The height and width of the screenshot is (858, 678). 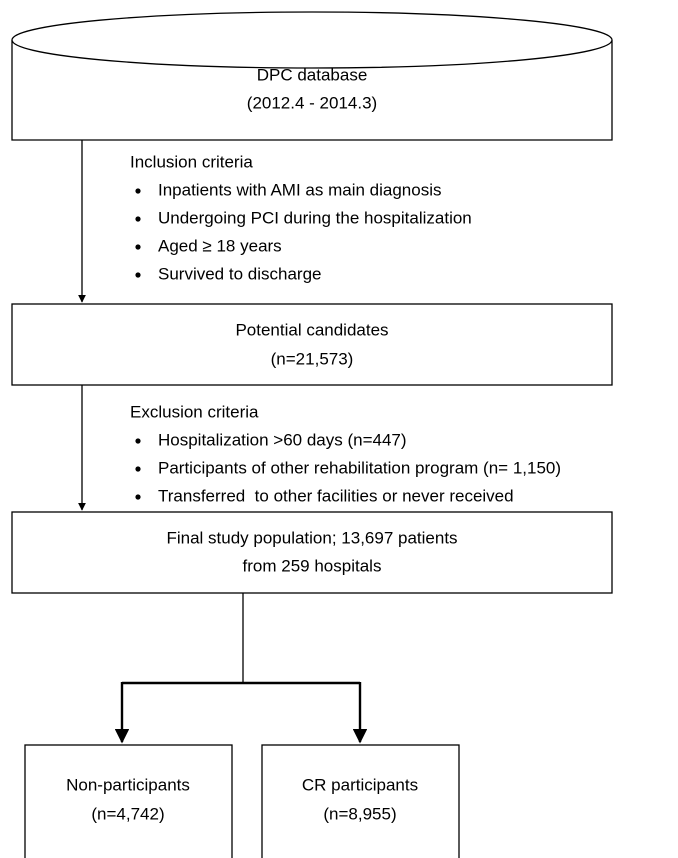 I want to click on node-text: (n=21,573), so click(x=312, y=358).